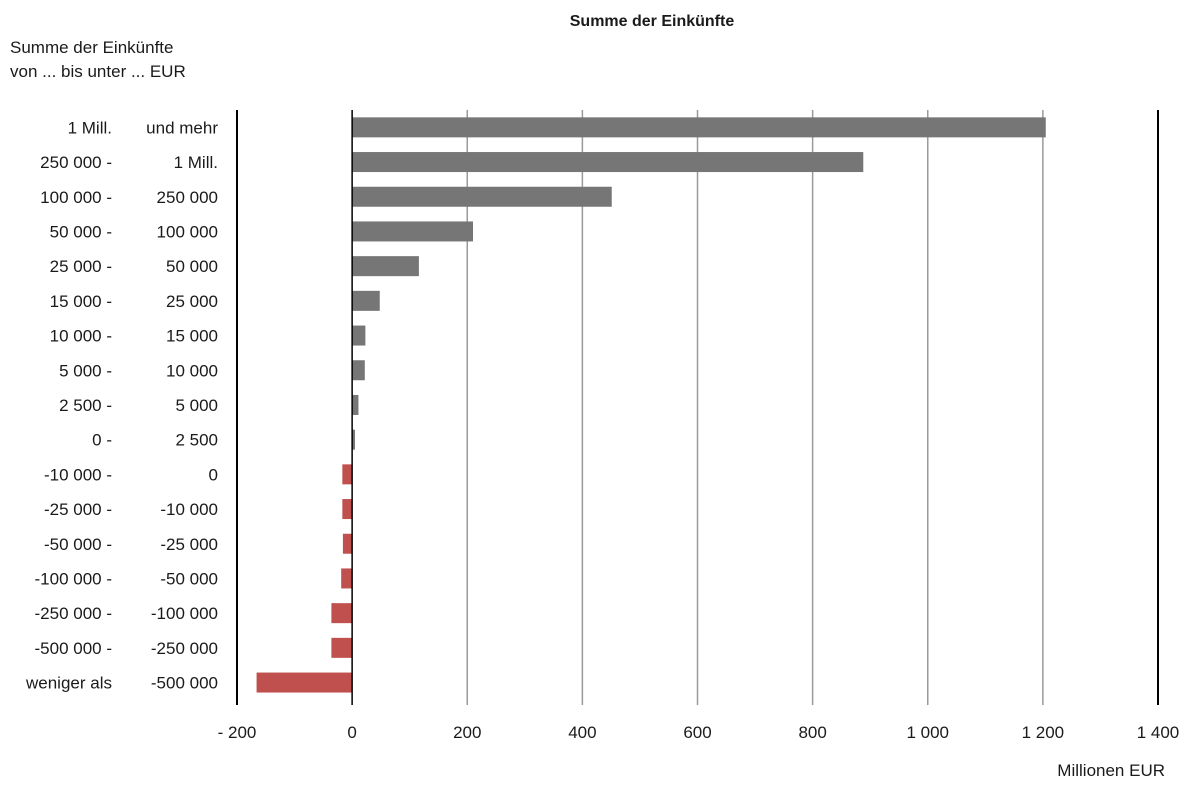 The height and width of the screenshot is (788, 1192). Describe the element at coordinates (196, 440) in the screenshot. I see `category-to-label-9: 2 500` at that location.